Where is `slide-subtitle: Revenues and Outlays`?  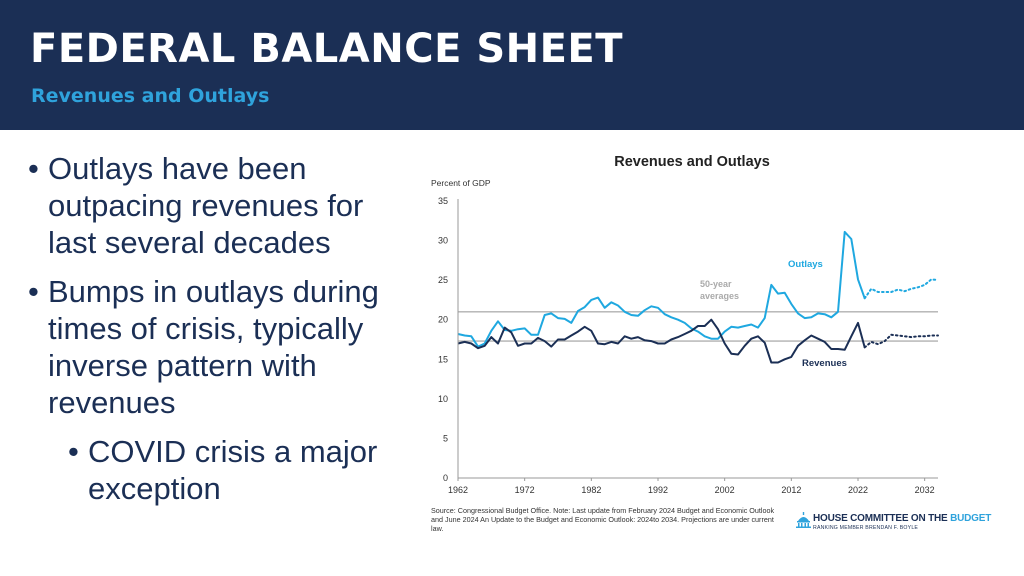
slide-subtitle: Revenues and Outlays is located at coordinates (150, 96).